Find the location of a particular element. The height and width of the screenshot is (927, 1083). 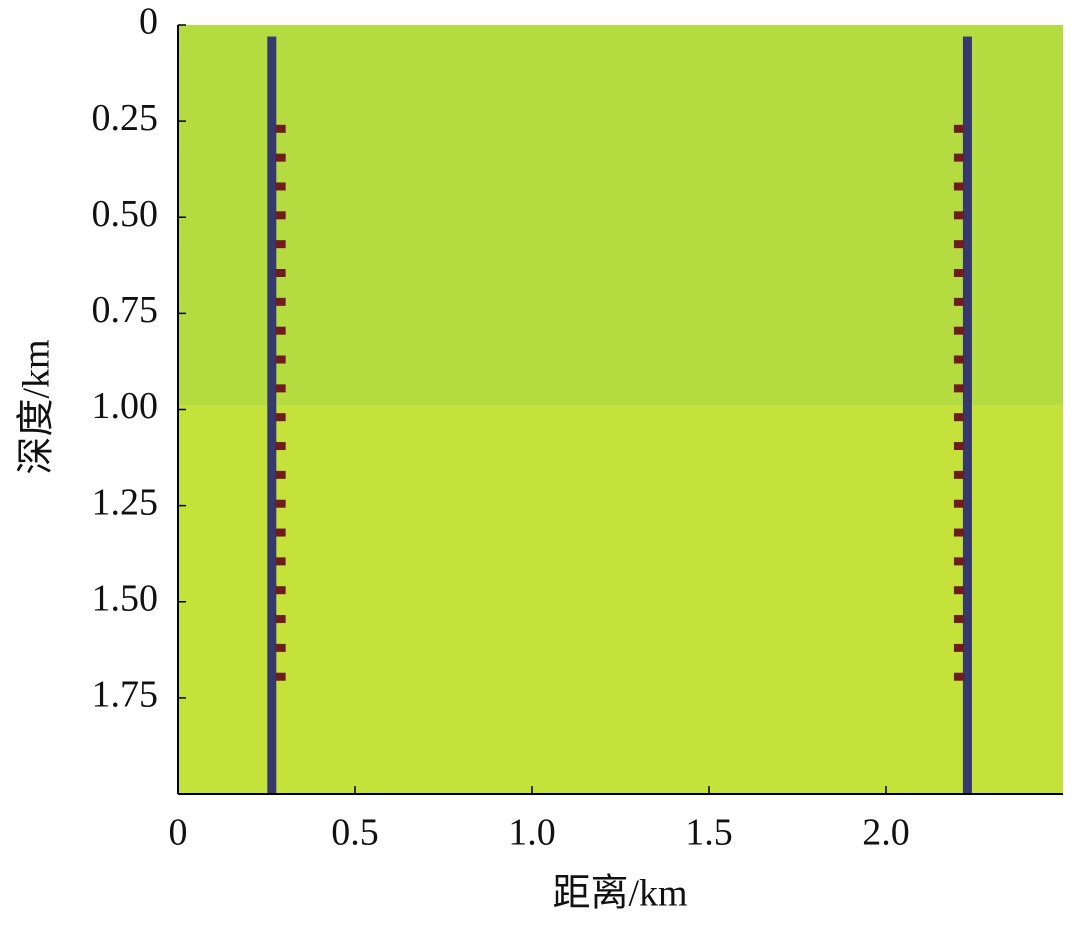

x-tick-label: 1.5 is located at coordinates (709, 833).